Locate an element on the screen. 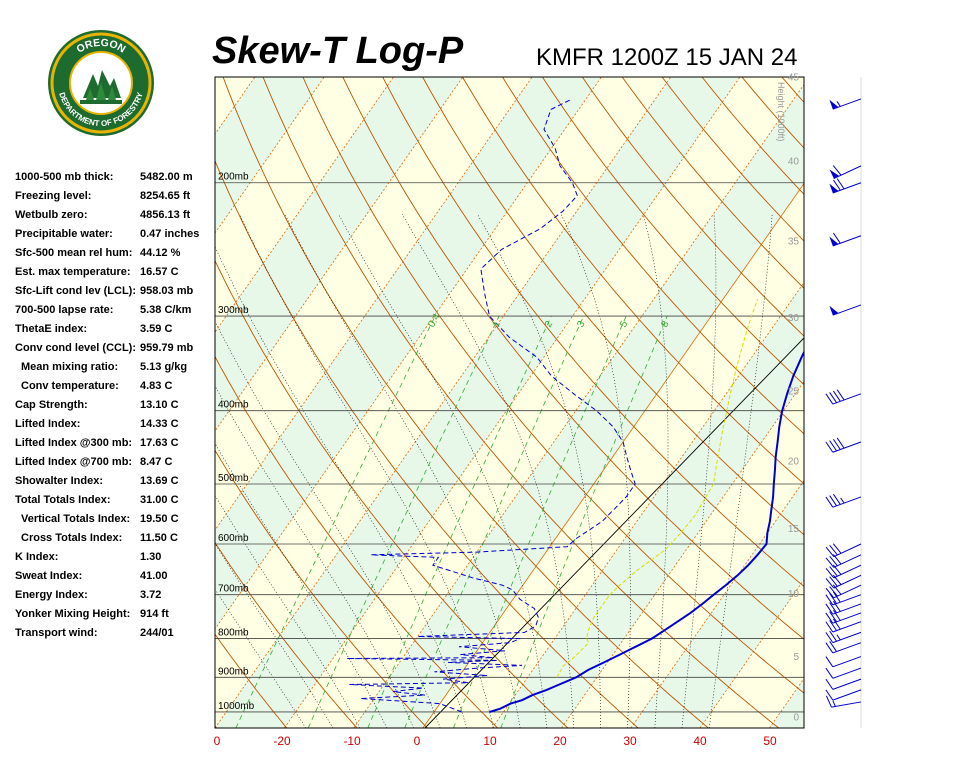 The height and width of the screenshot is (768, 960). index-row: Conv temperature: 4.83 C is located at coordinates (115, 386).